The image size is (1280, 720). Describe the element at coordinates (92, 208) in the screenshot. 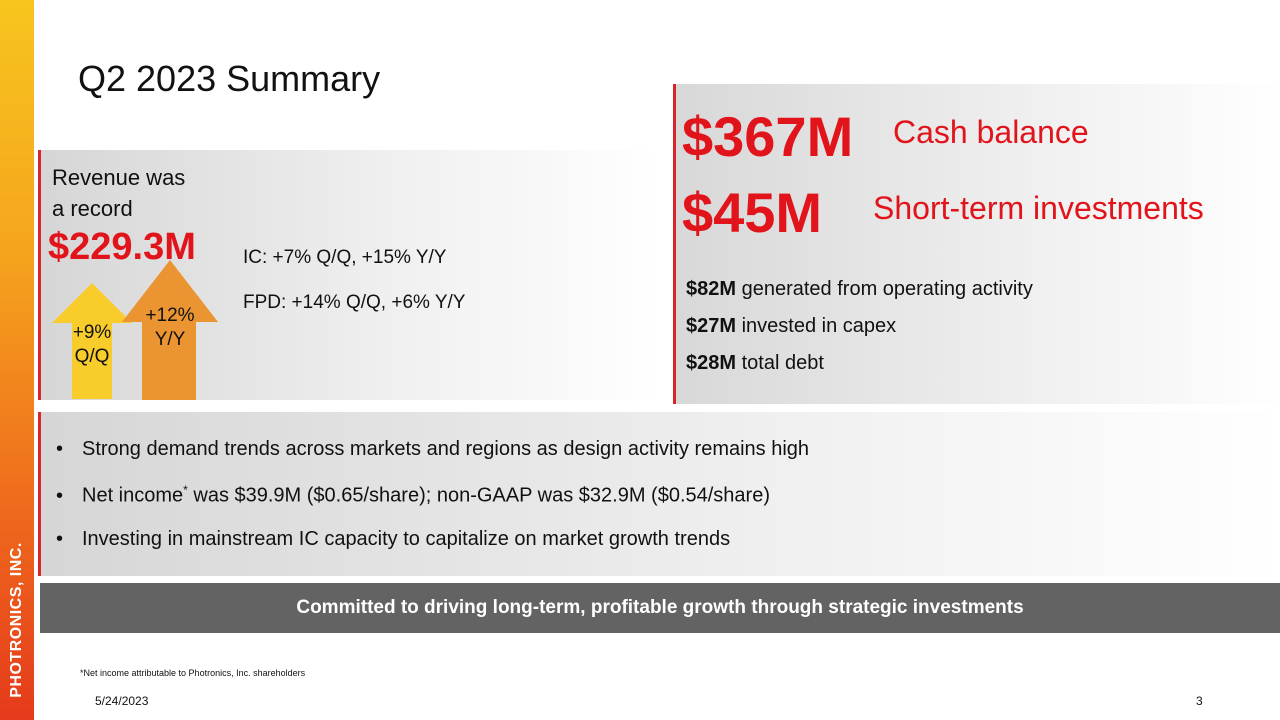

I see `revenue-heading-line2: a record` at that location.